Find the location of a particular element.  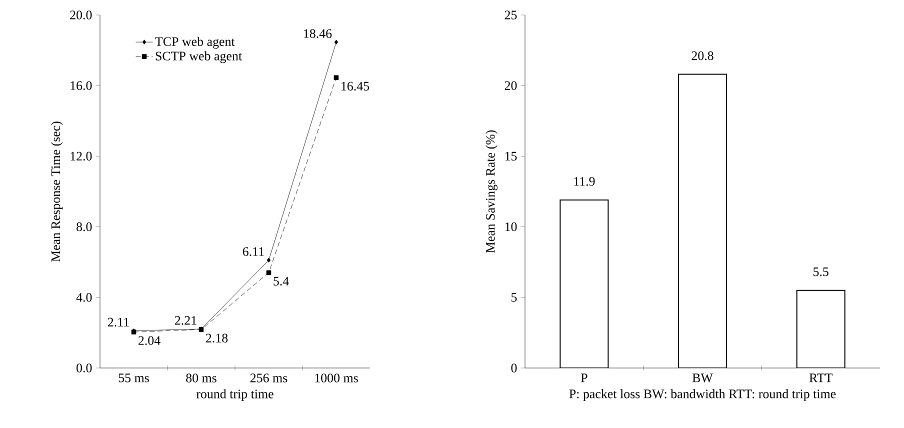

data-label: 16.45 is located at coordinates (356, 86).